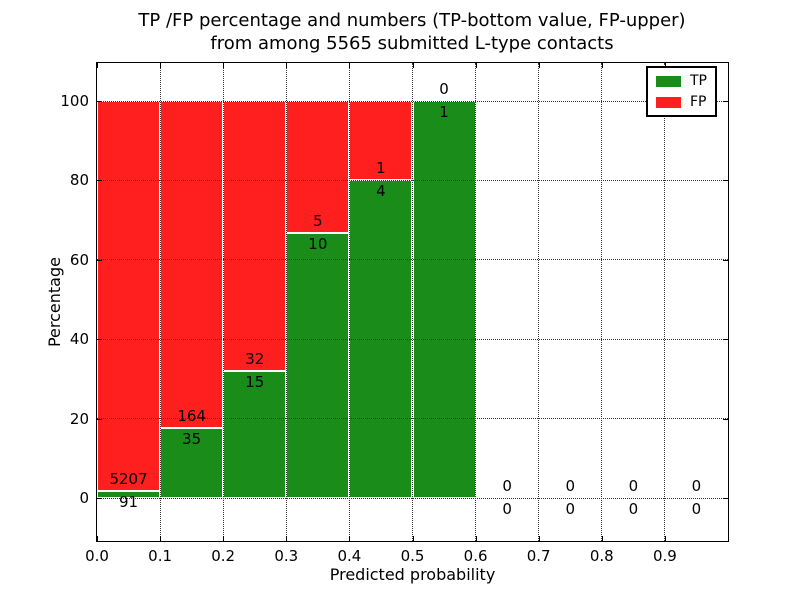 Image resolution: width=800 pixels, height=600 pixels. I want to click on bar-label-tp: 10, so click(318, 244).